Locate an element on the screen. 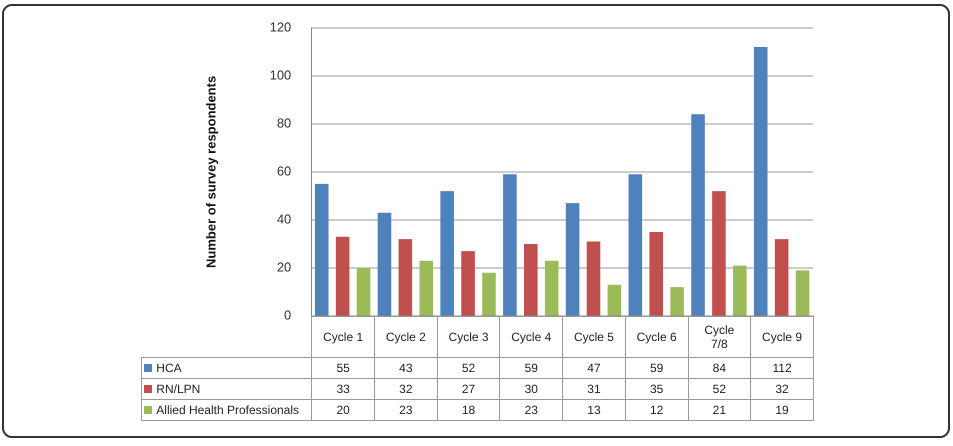 The image size is (953, 446). data-label: 30 is located at coordinates (531, 389).